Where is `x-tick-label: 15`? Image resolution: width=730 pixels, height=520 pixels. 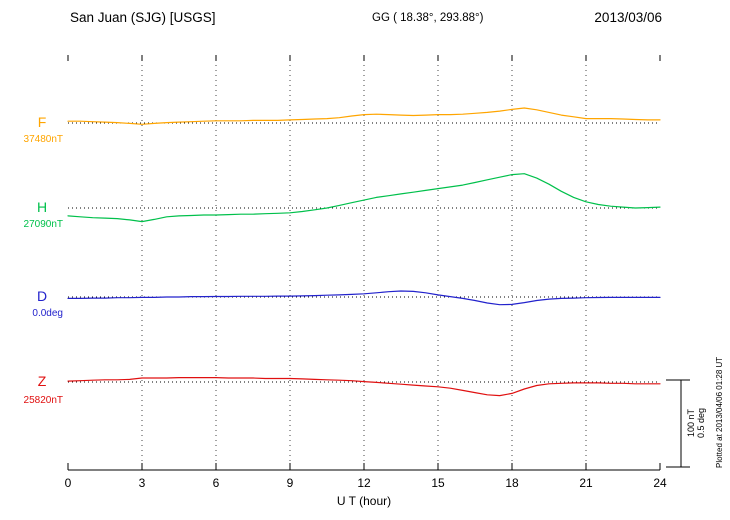
x-tick-label: 15 is located at coordinates (438, 483).